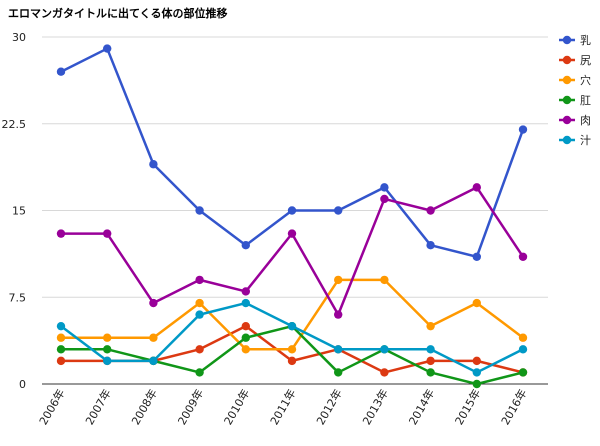  What do you see at coordinates (422, 407) in the screenshot?
I see `x-tick-label: 2014年` at bounding box center [422, 407].